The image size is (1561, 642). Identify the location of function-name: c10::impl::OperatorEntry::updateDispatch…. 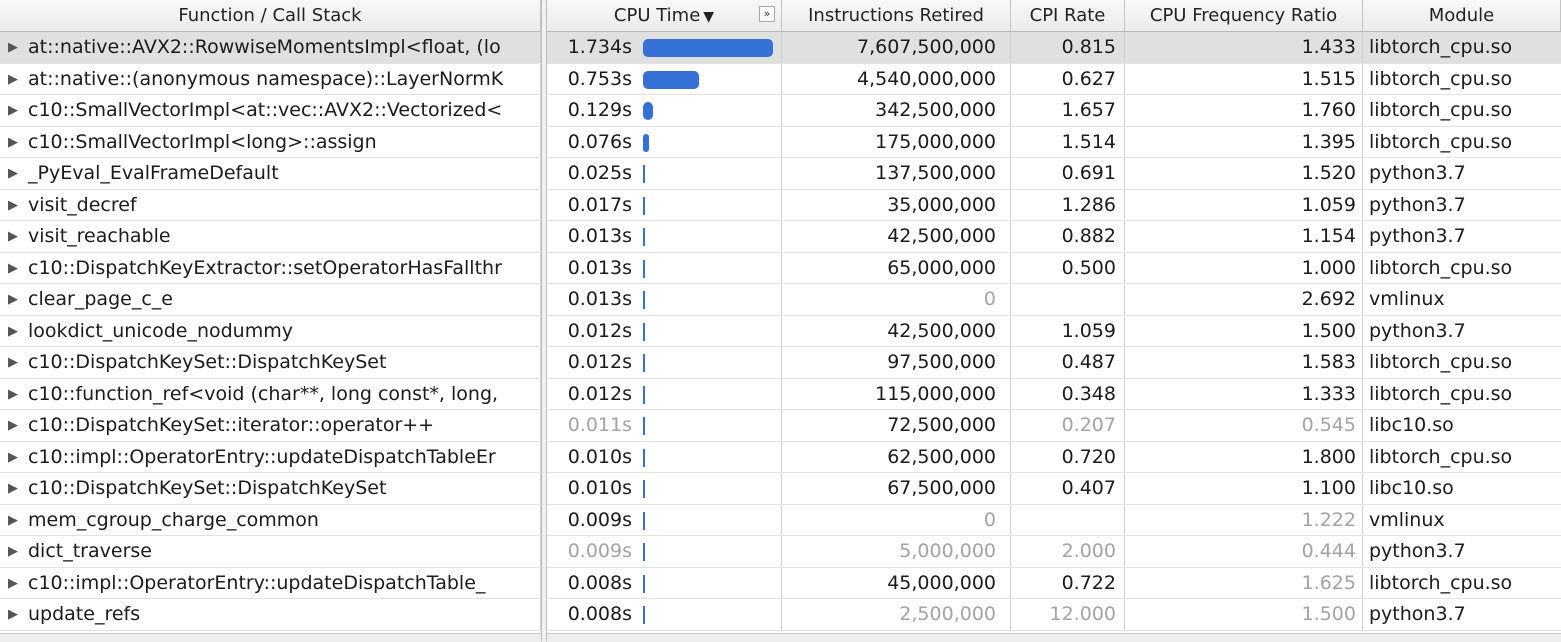
(262, 456).